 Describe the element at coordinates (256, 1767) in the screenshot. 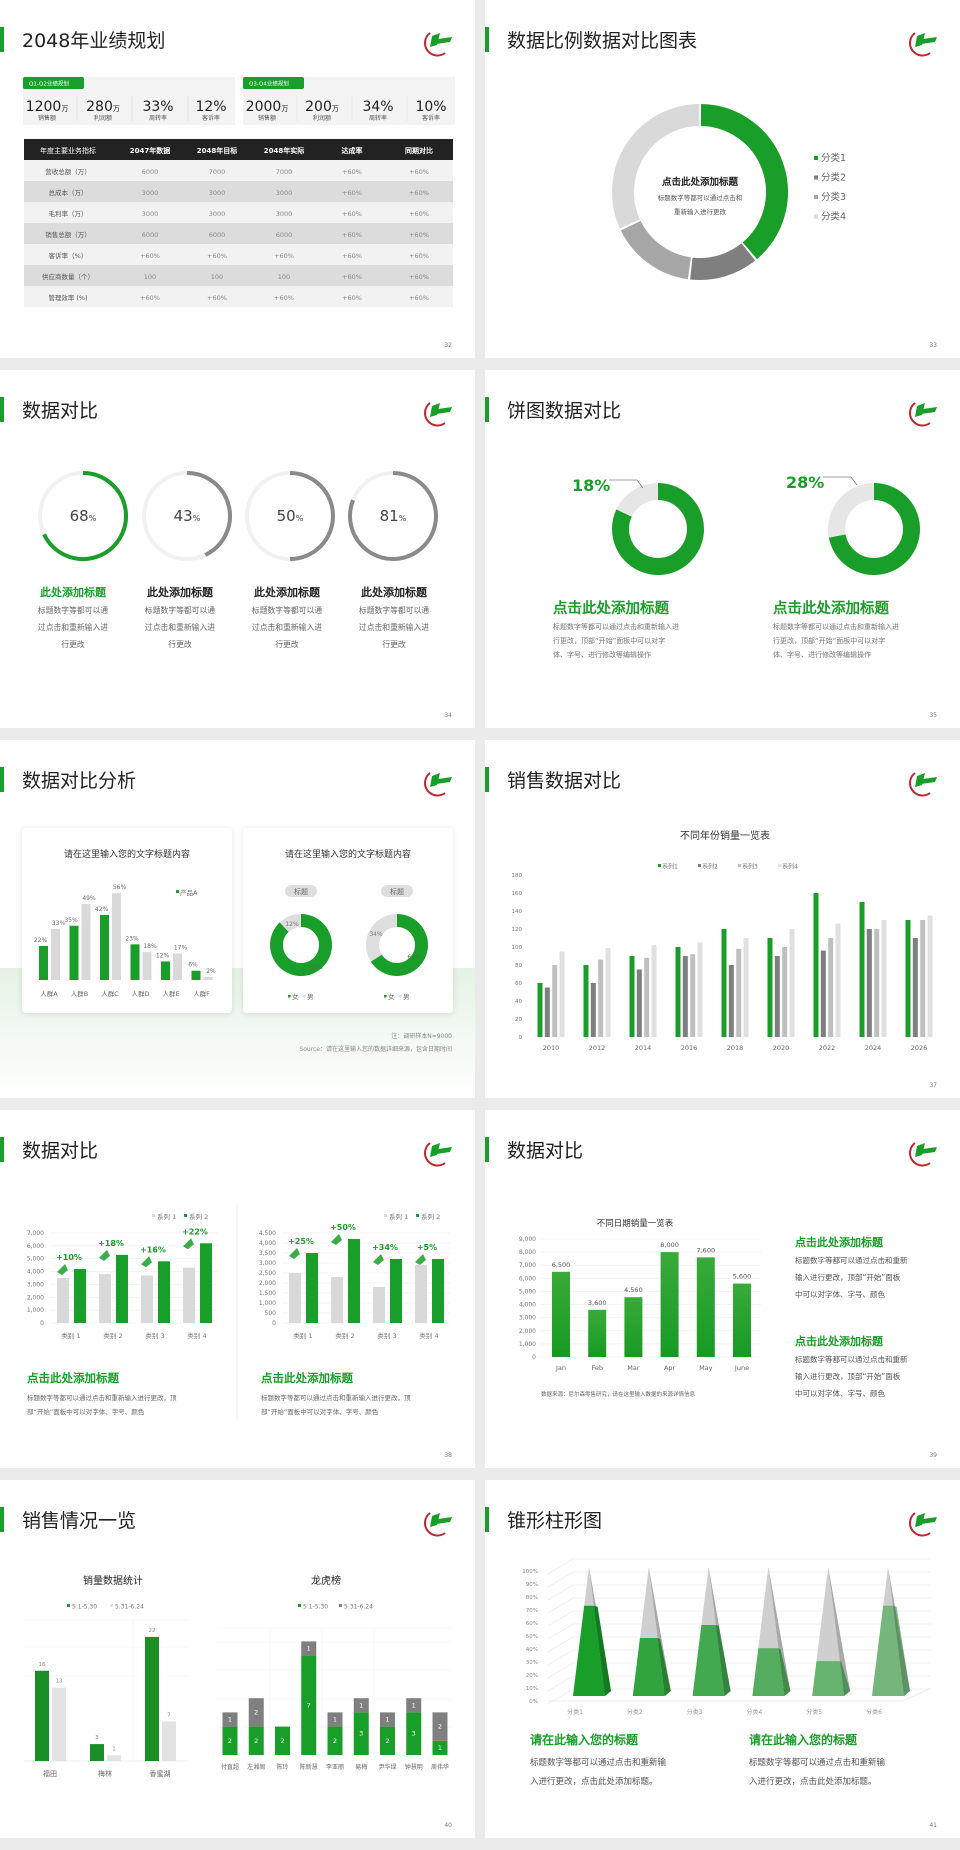

I see `x-tick-label: 左湘阁` at that location.